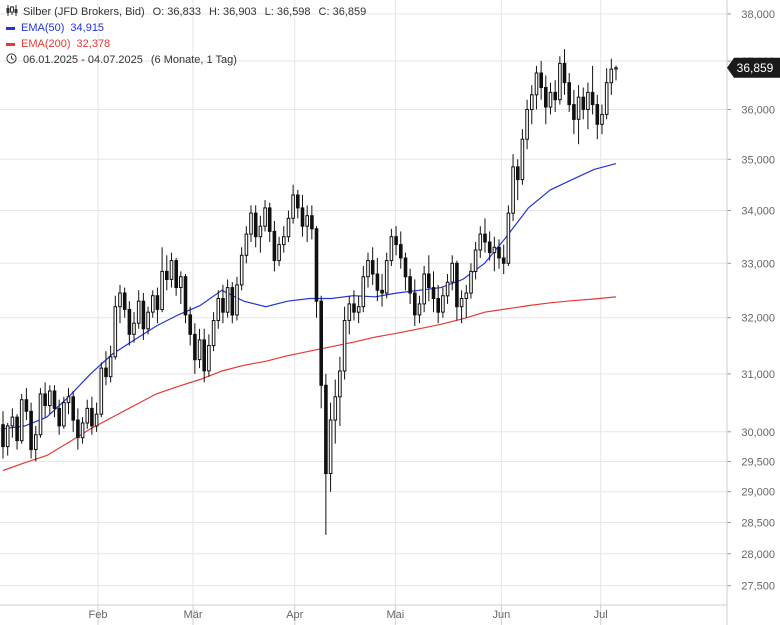 The image size is (780, 625). What do you see at coordinates (758, 493) in the screenshot?
I see `y-tick-label: 29,000` at bounding box center [758, 493].